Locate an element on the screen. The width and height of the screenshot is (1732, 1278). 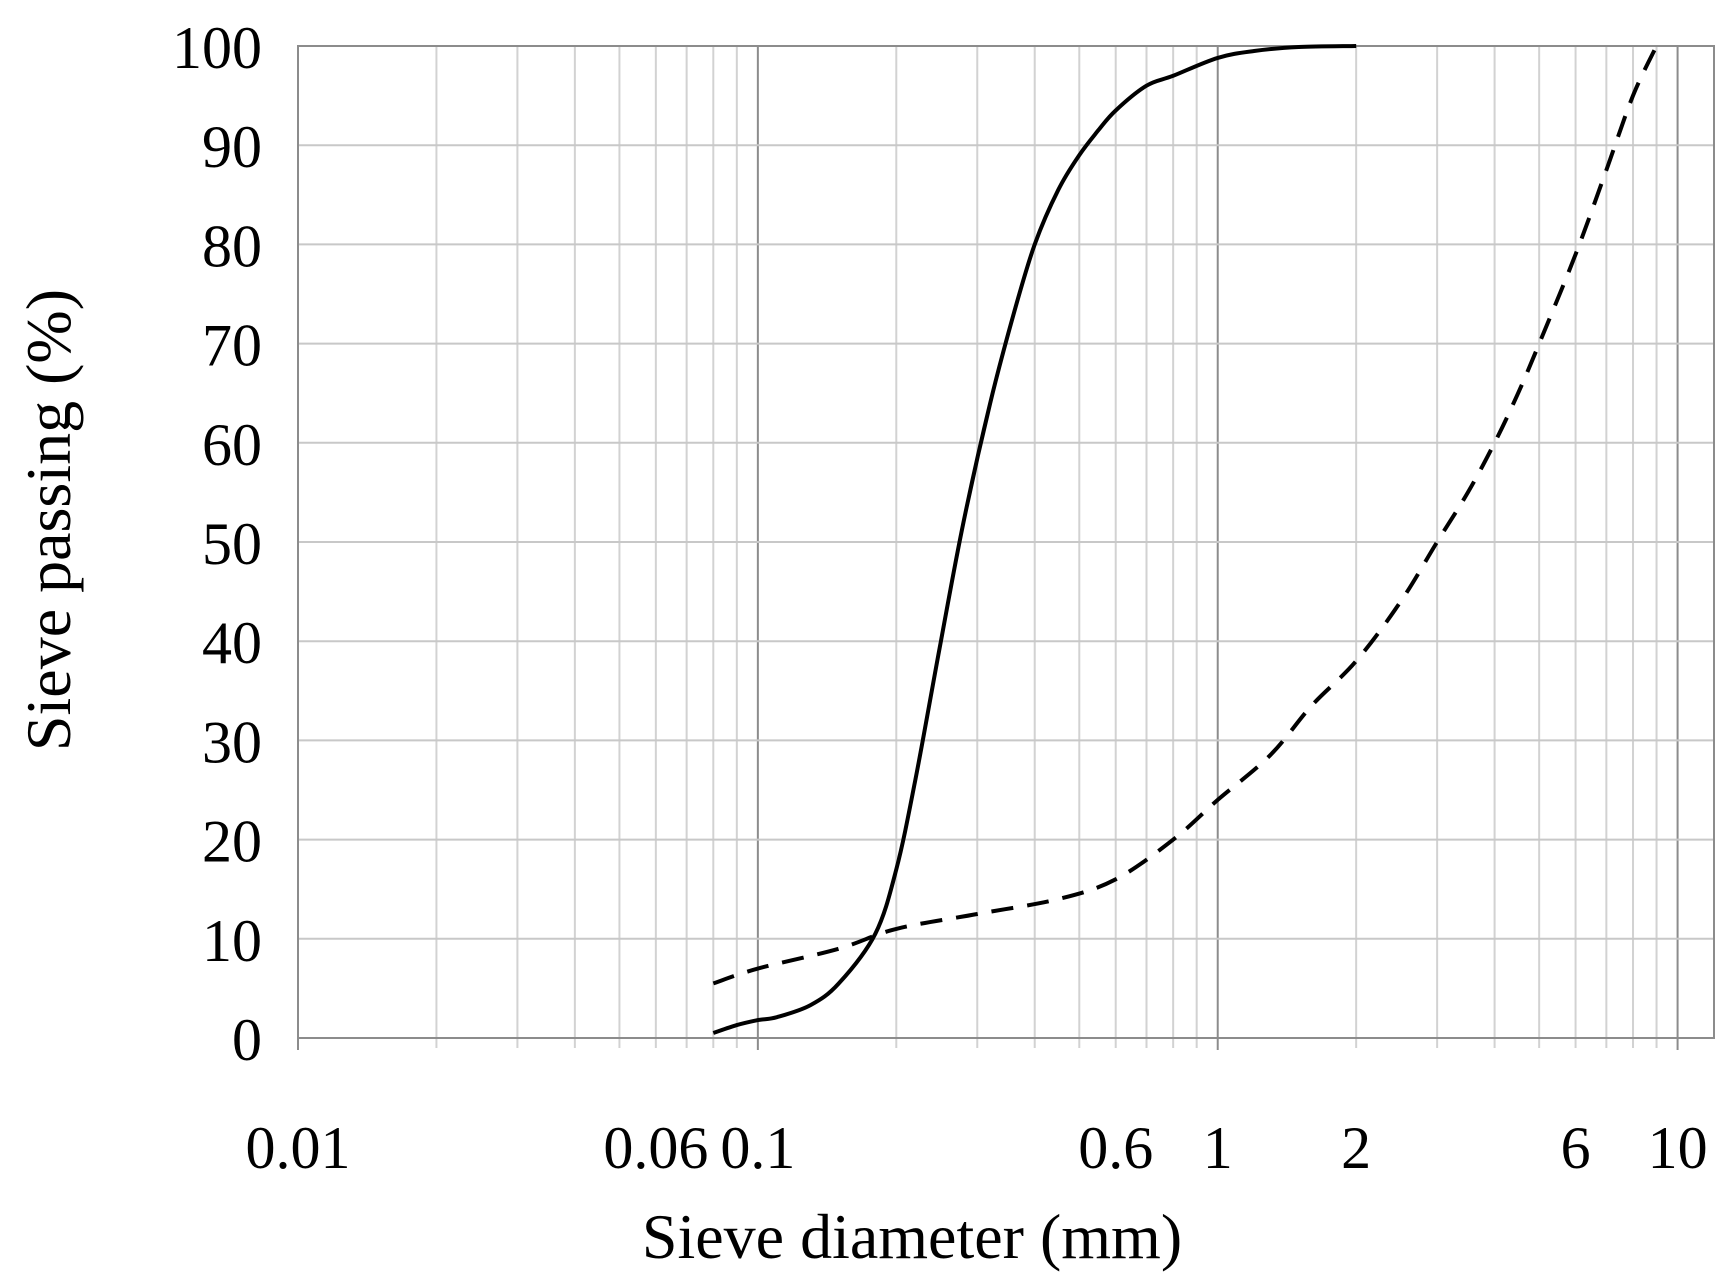
x-tick-label: 0.01 is located at coordinates (298, 1148).